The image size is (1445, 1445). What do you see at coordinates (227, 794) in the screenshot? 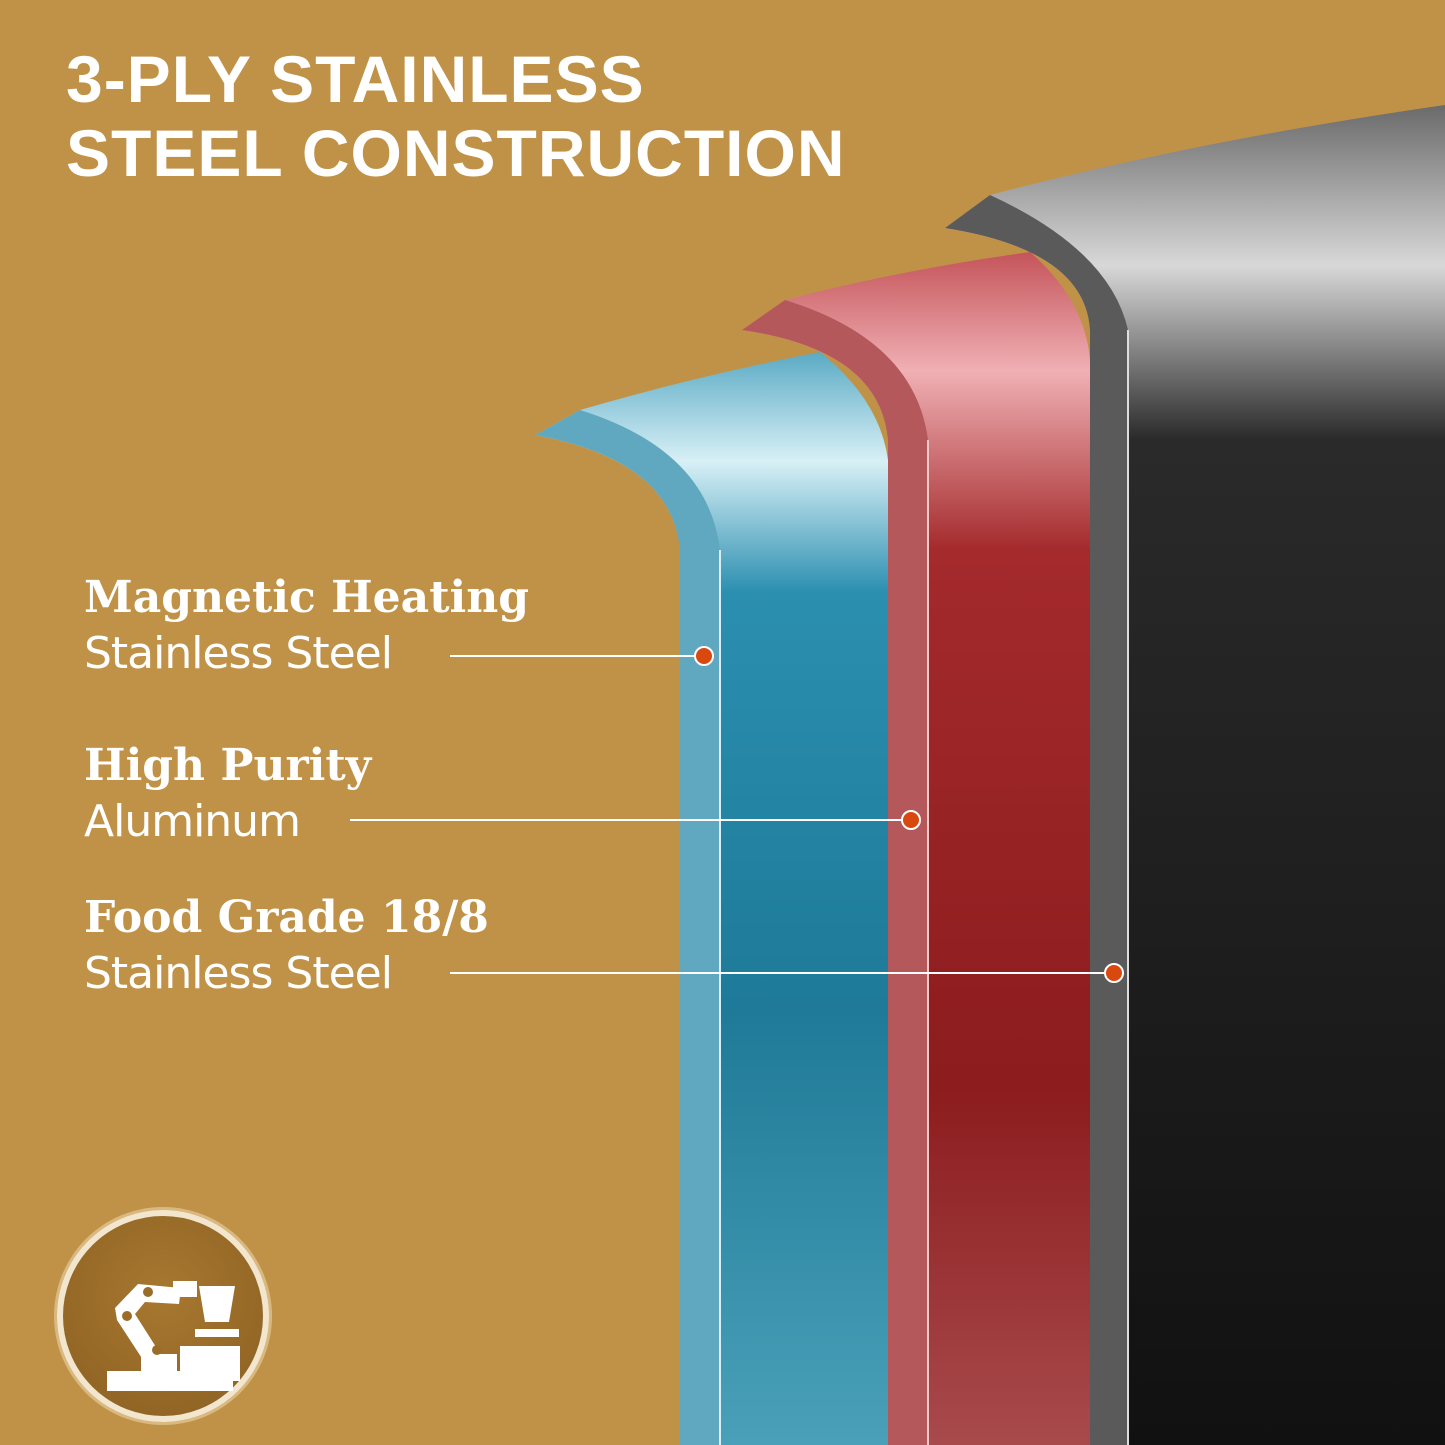
I see `label-aluminum: High Purity Aluminum` at bounding box center [227, 794].